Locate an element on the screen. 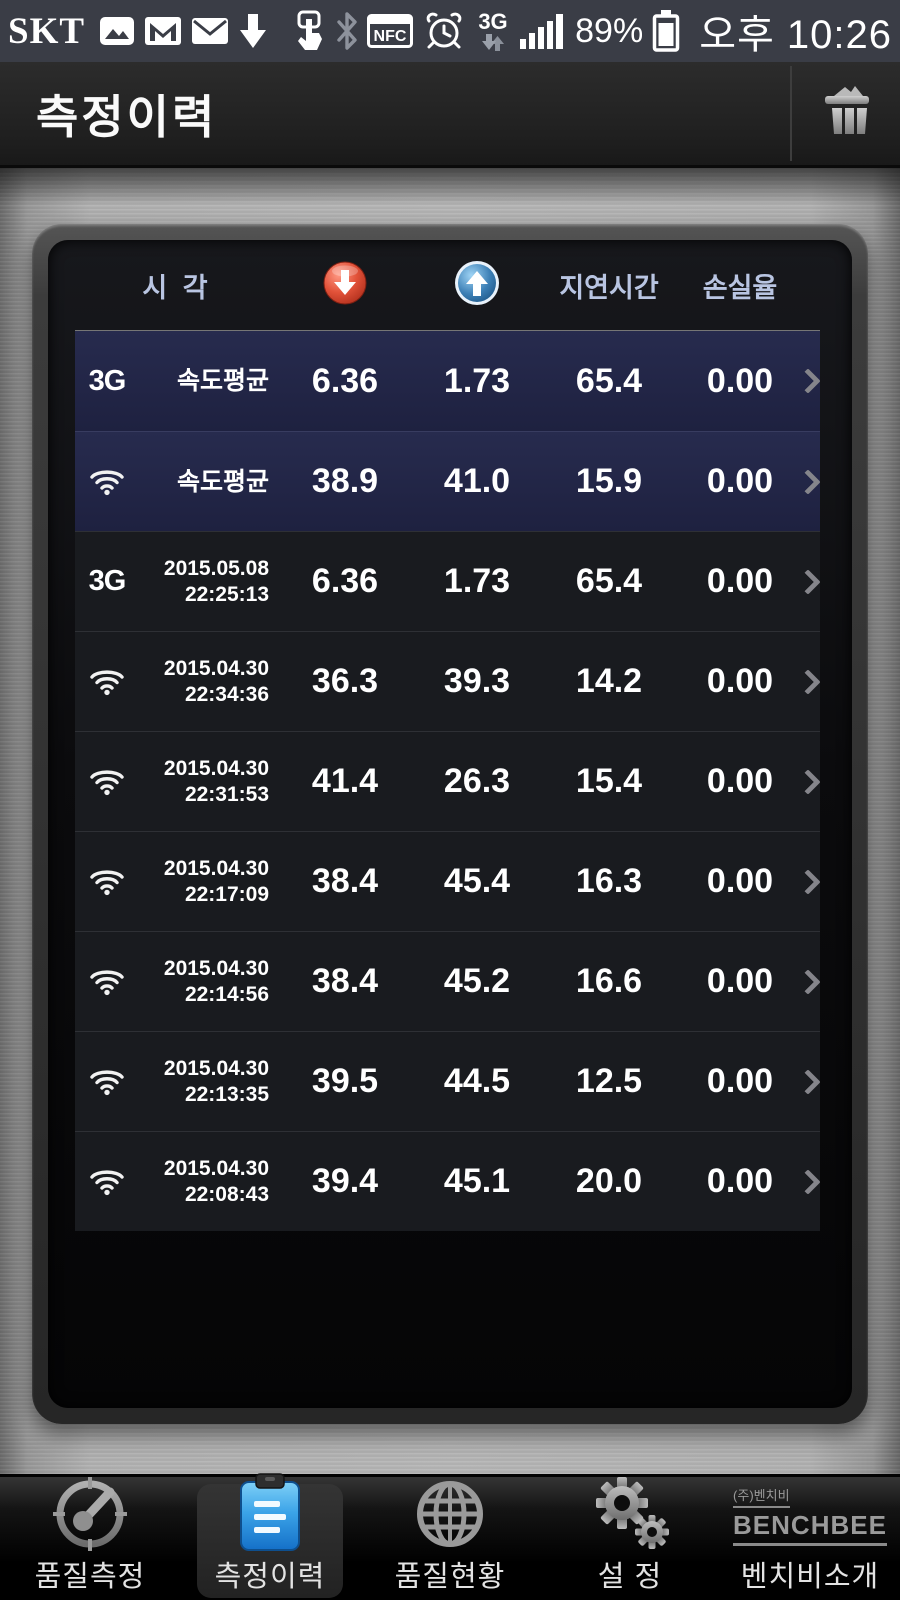  upload-speed-value: 41.0 is located at coordinates (477, 481).